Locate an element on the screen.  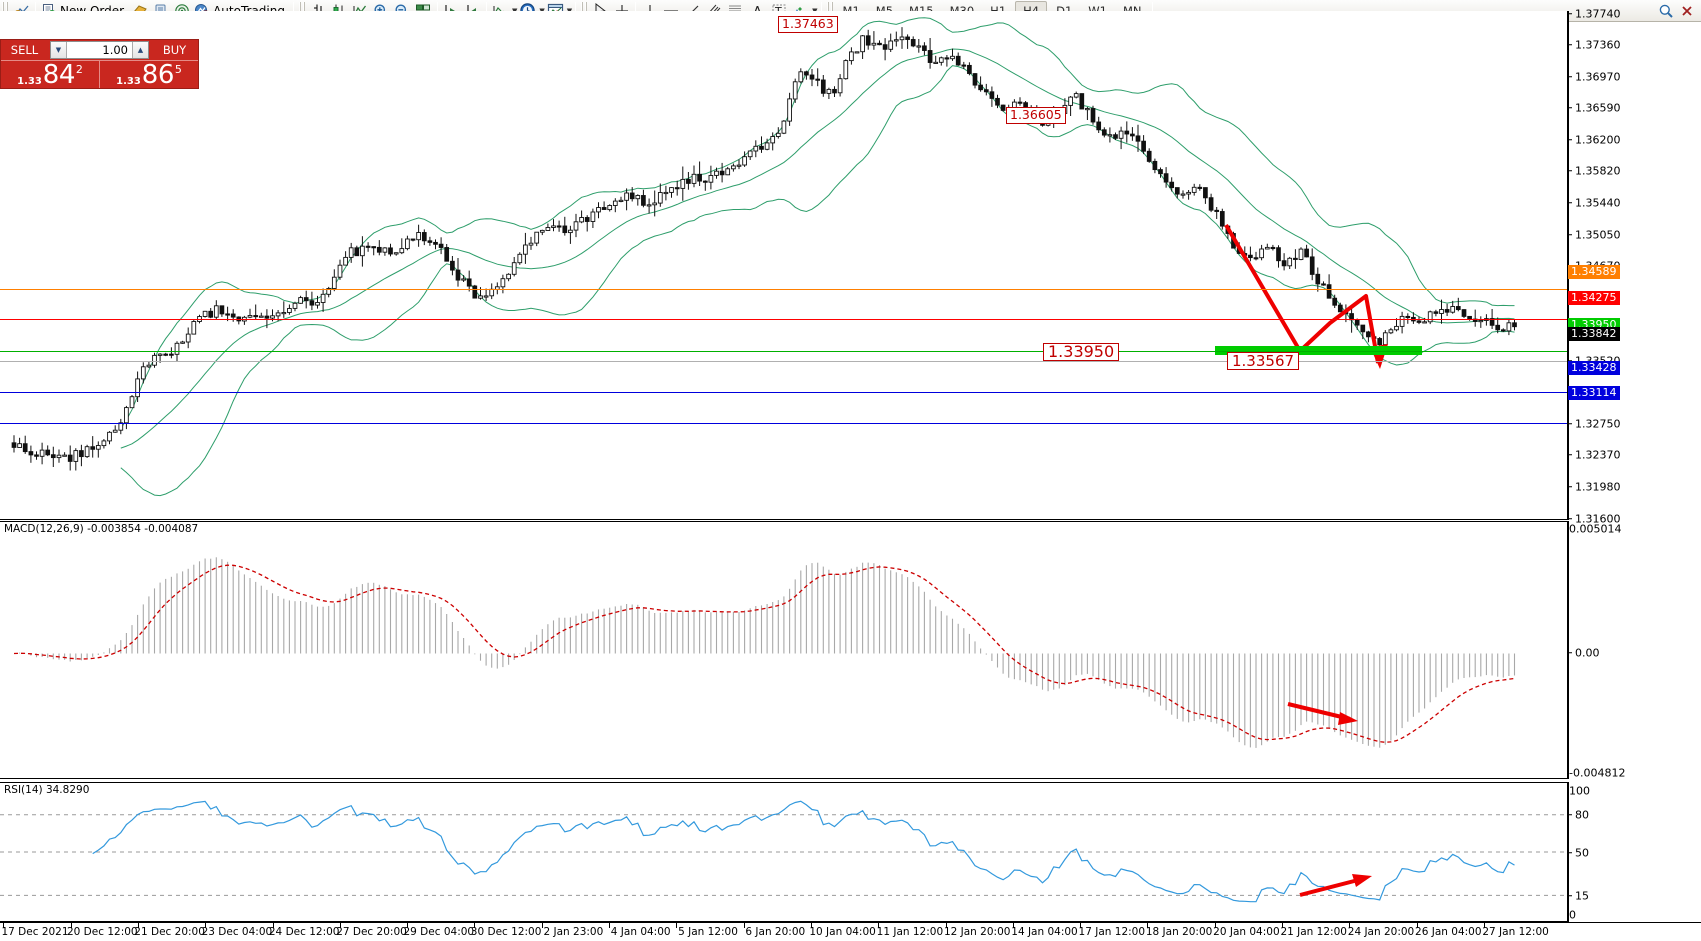
price-badge-label: 1.33428 is located at coordinates (1594, 367).